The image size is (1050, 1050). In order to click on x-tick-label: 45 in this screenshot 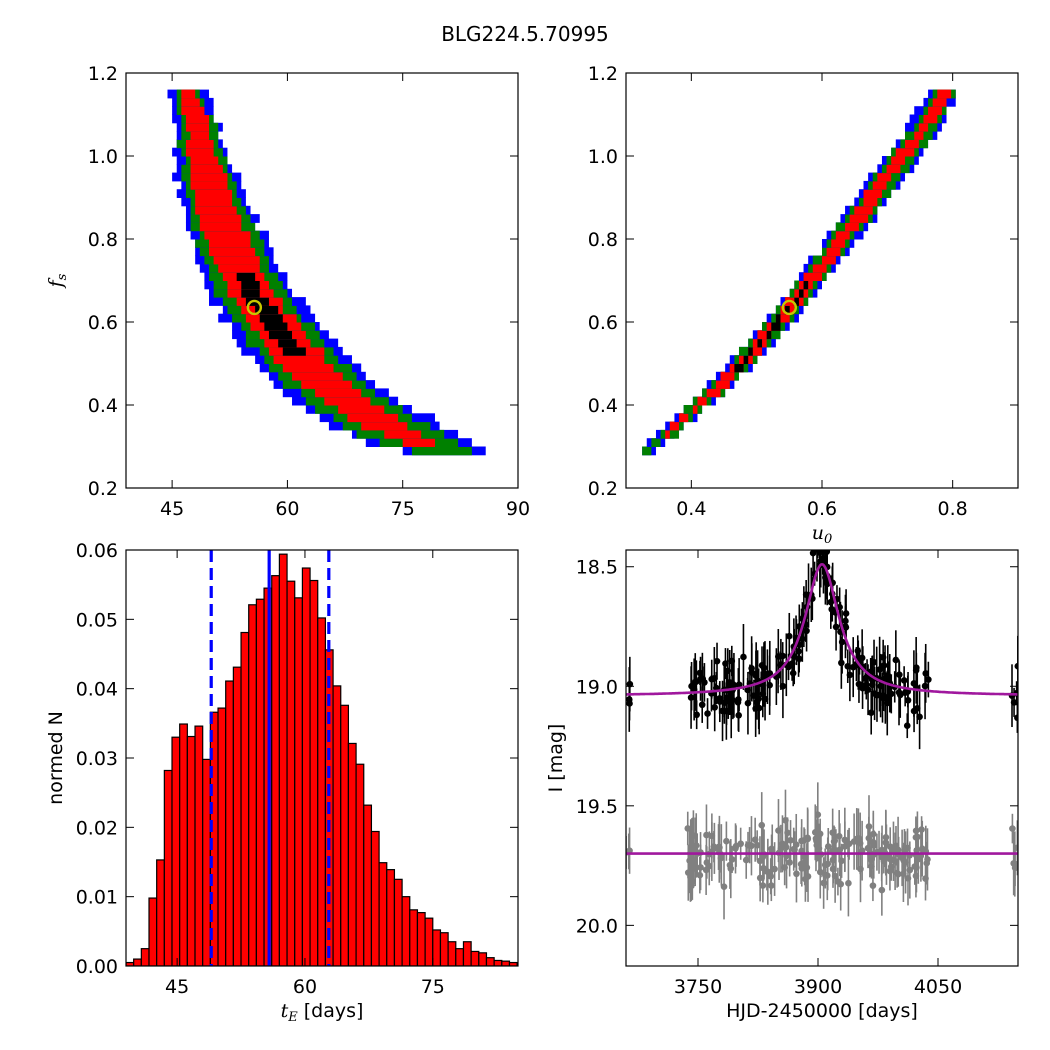, I will do `click(172, 509)`.